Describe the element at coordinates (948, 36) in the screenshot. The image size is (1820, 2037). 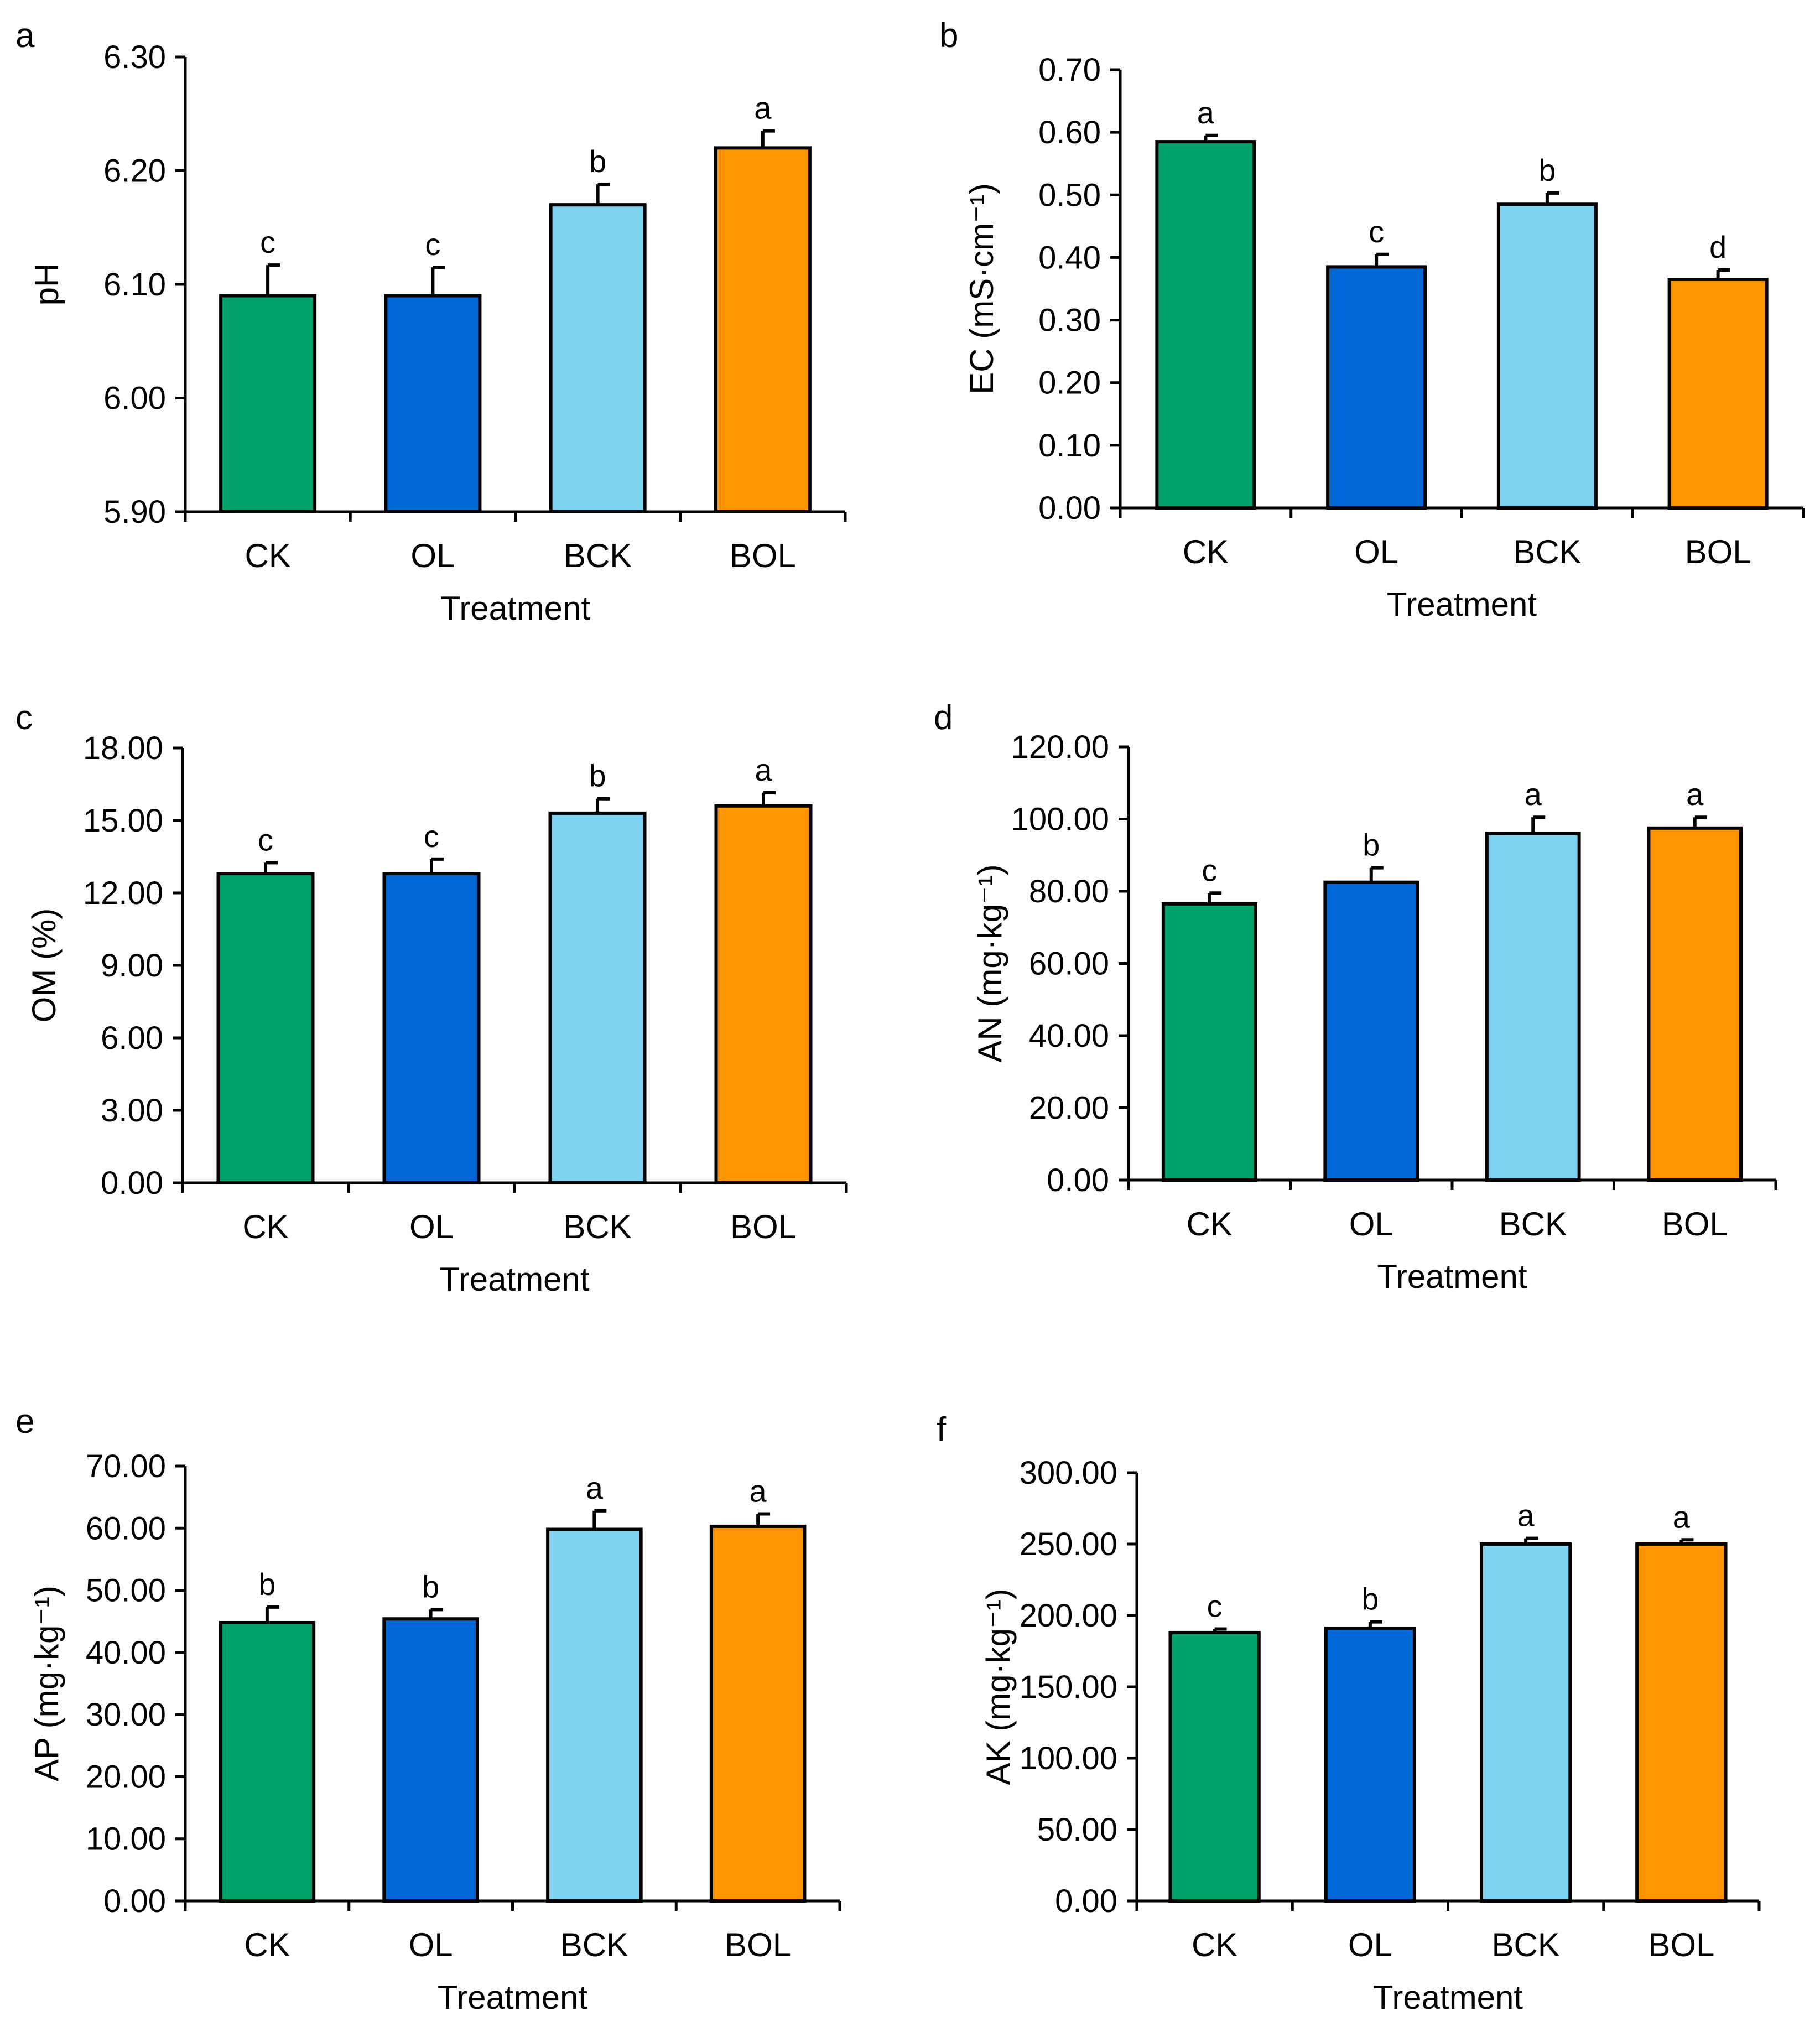
I see `panel-letter: b` at that location.